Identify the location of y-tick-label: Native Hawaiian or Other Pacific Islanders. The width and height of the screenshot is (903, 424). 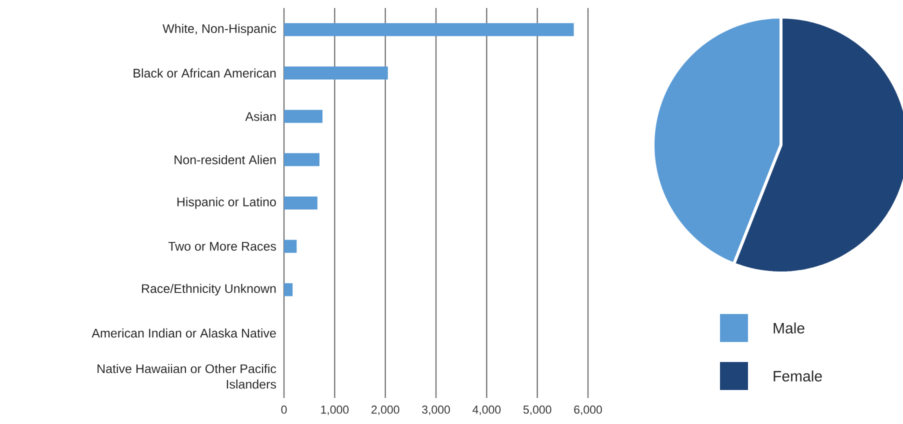
(187, 376).